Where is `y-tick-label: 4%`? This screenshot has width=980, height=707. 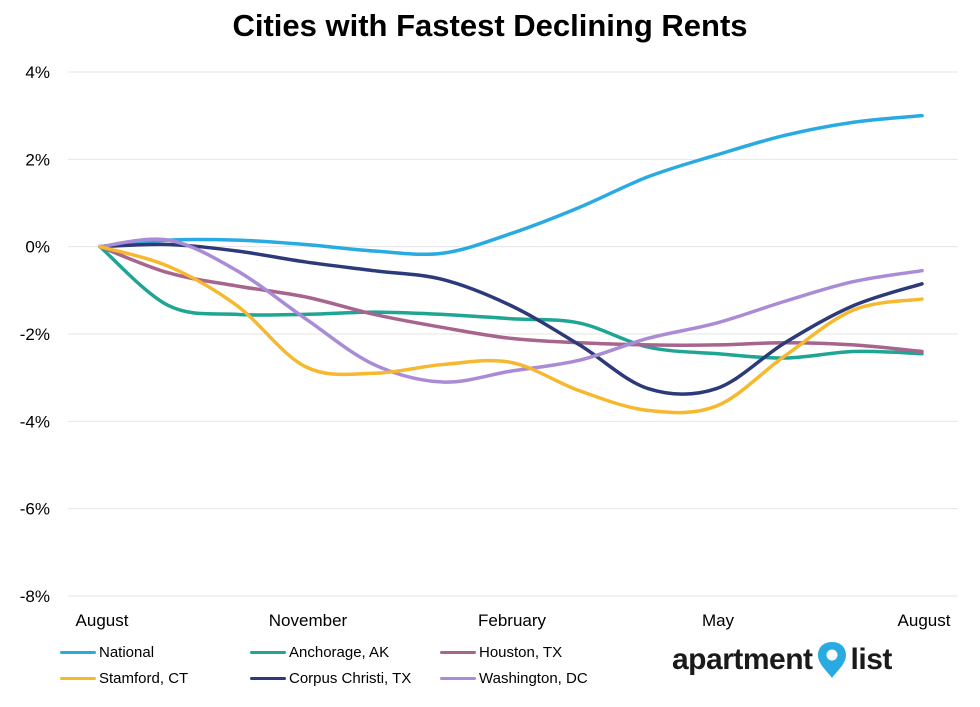
y-tick-label: 4% is located at coordinates (37, 72).